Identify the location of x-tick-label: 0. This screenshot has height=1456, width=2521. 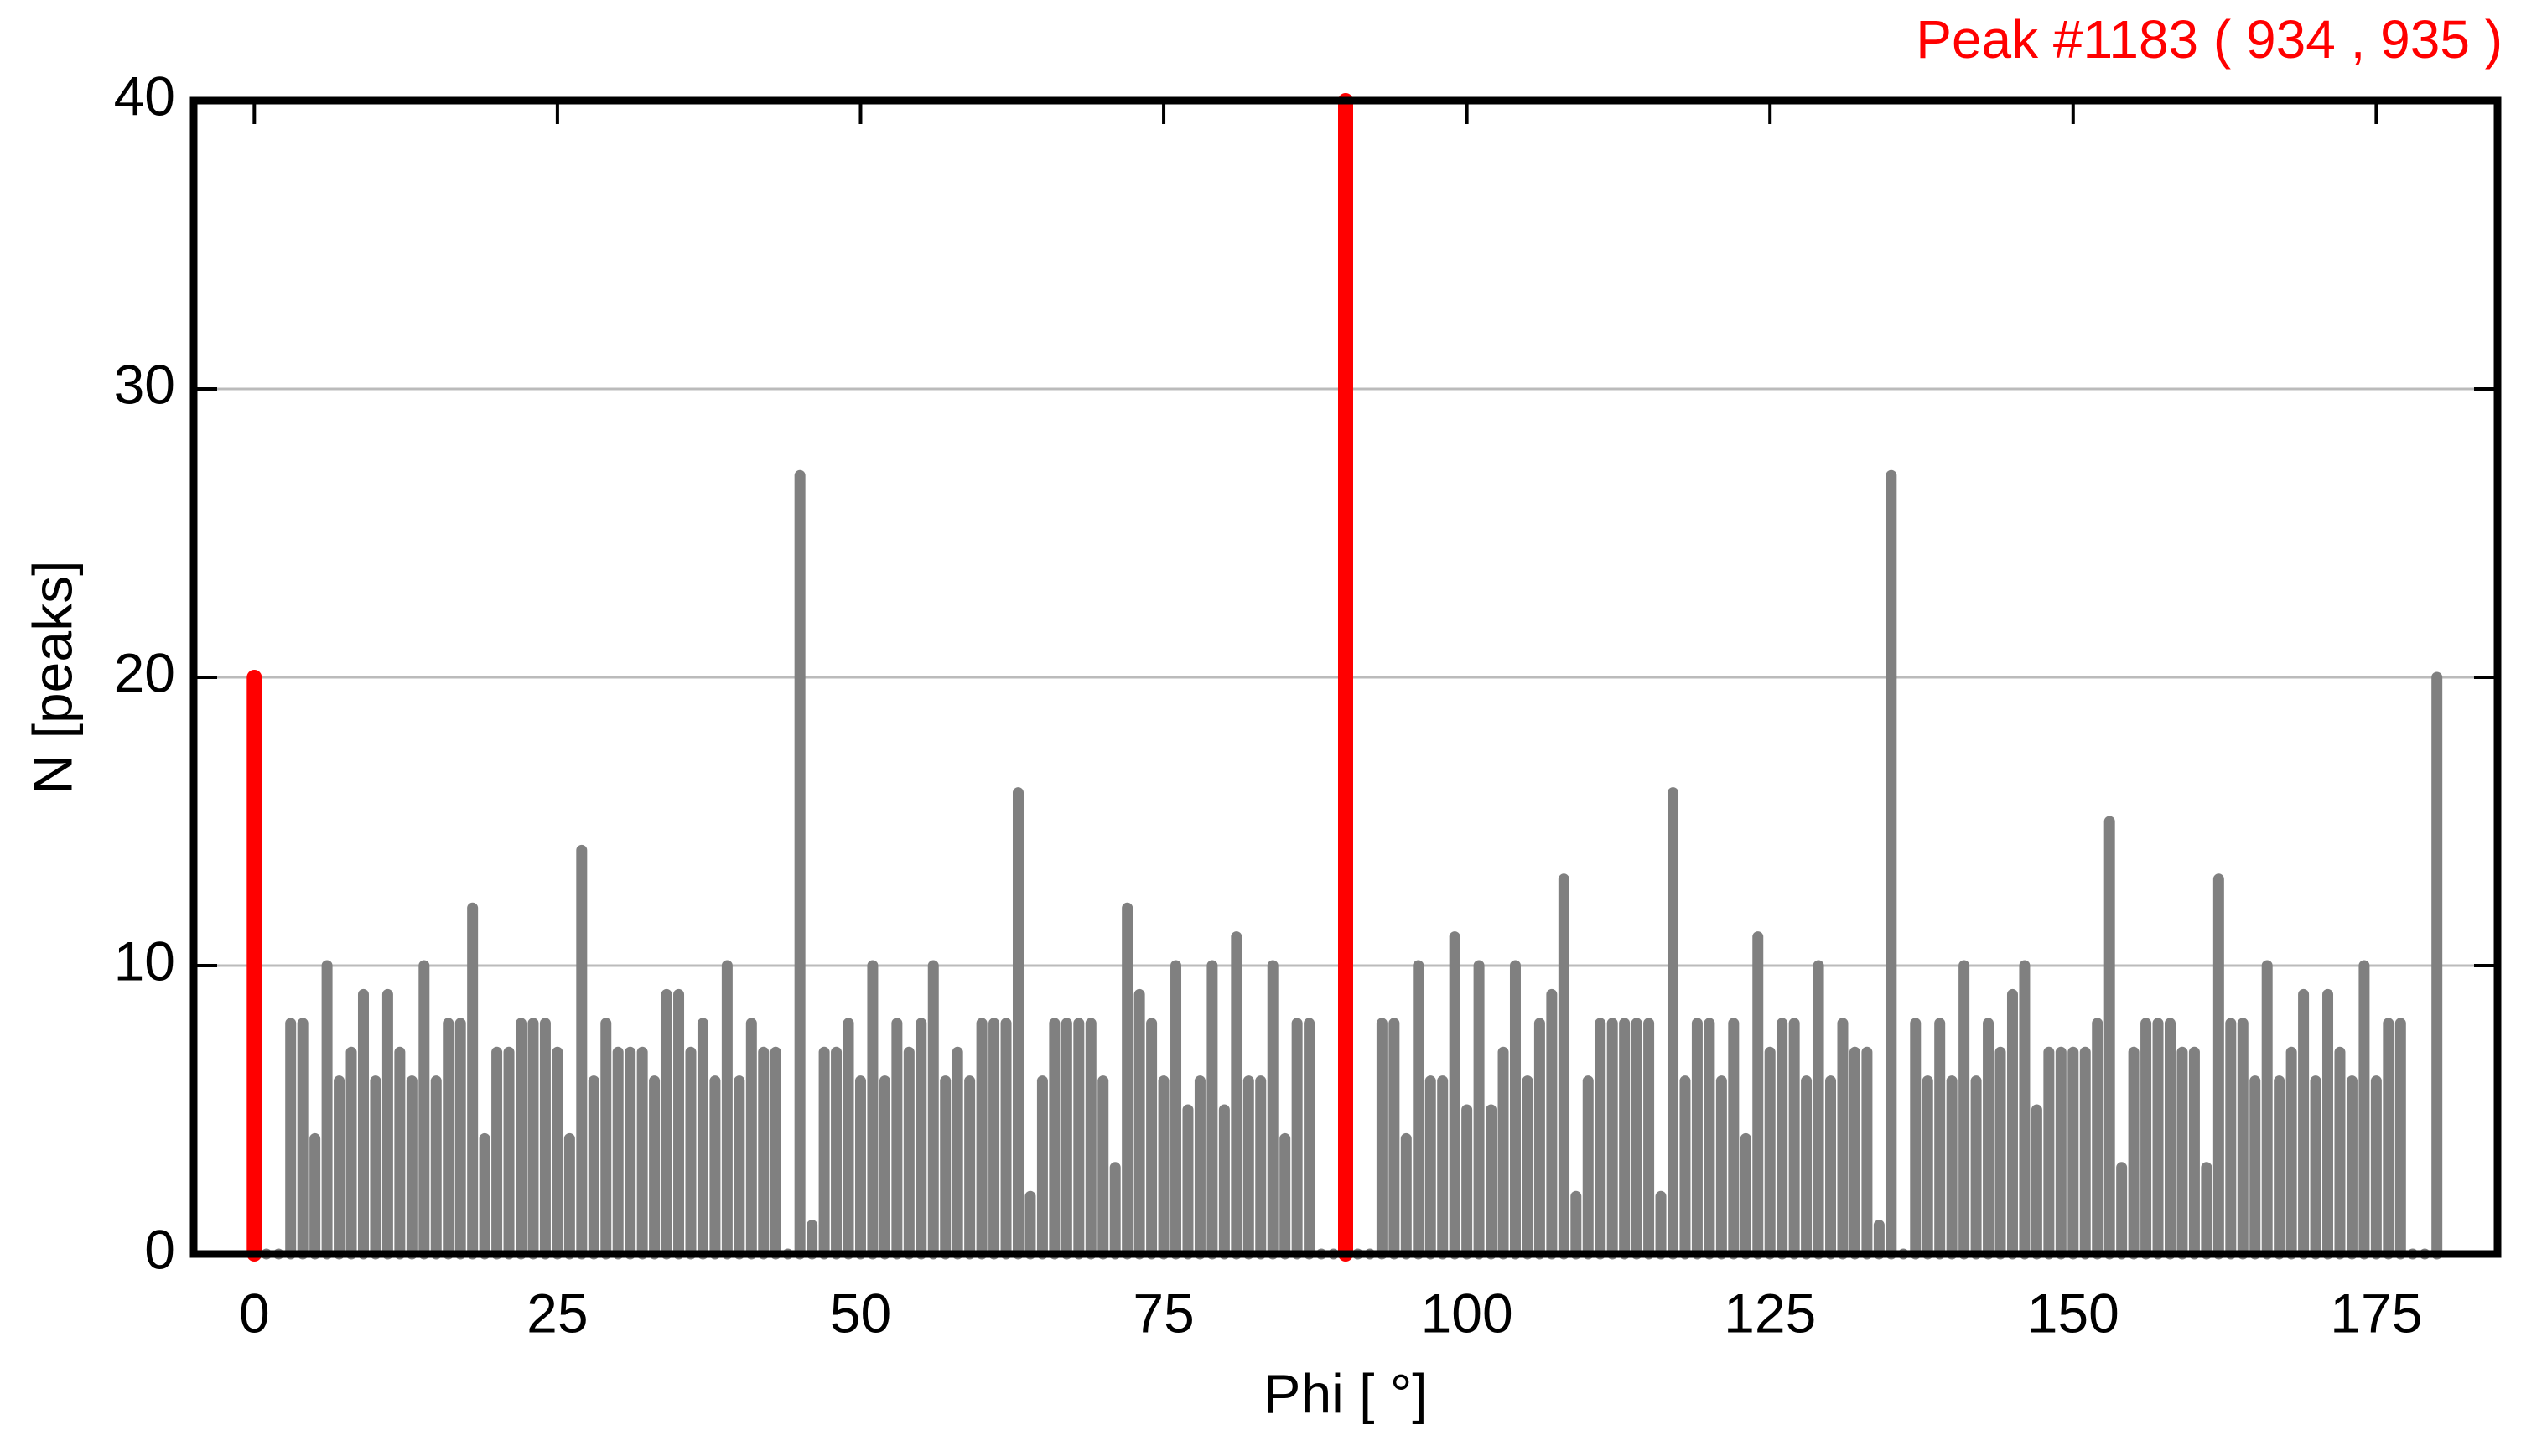
(255, 1313).